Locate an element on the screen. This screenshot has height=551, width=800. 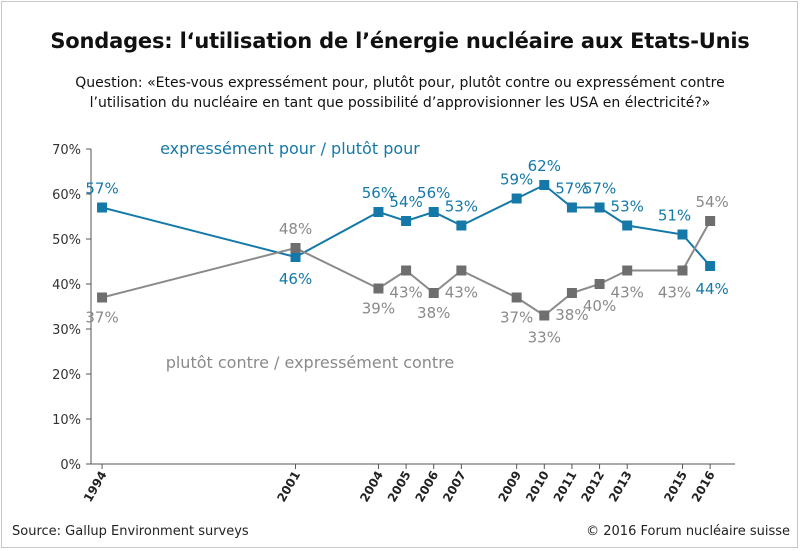
data-label: 62% is located at coordinates (544, 166).